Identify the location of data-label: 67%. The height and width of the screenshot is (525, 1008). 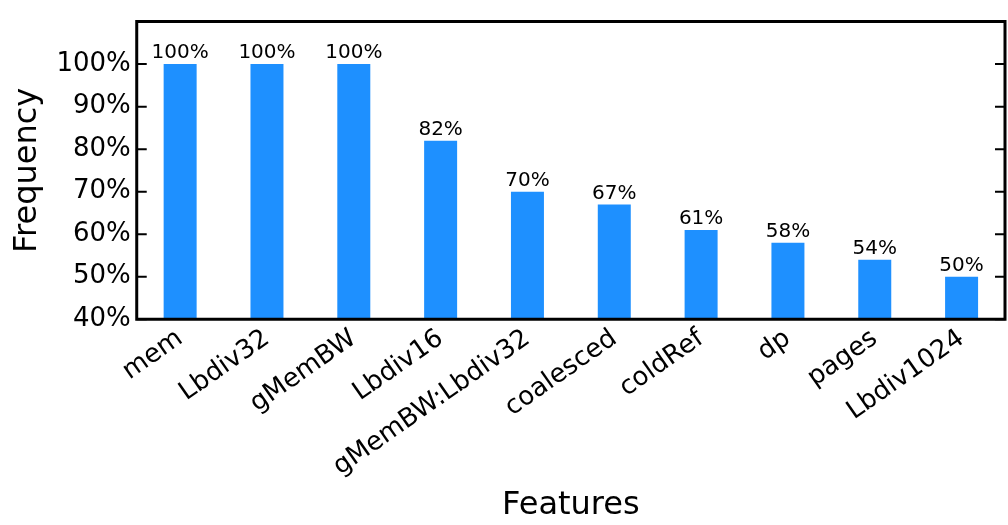
(614, 191).